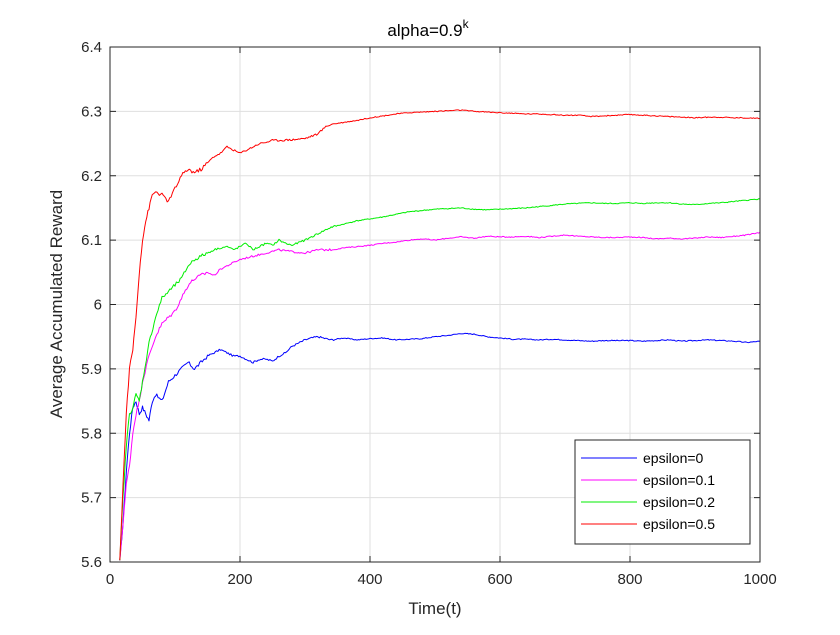 This screenshot has width=840, height=635. Describe the element at coordinates (499, 579) in the screenshot. I see `x-tick-label: 600` at that location.